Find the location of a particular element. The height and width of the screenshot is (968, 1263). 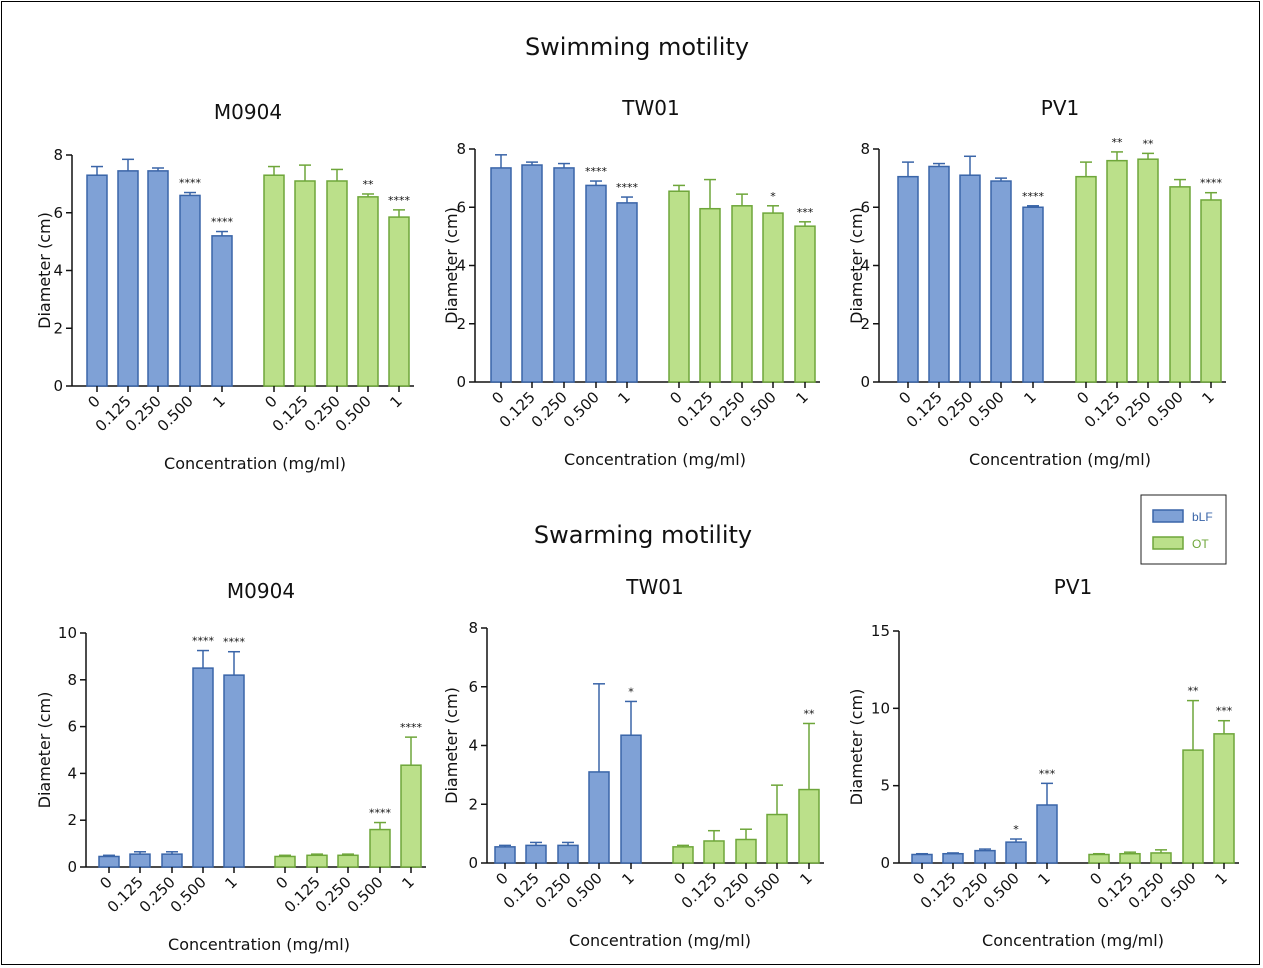

y-tick-label: 15 is located at coordinates (880, 631).